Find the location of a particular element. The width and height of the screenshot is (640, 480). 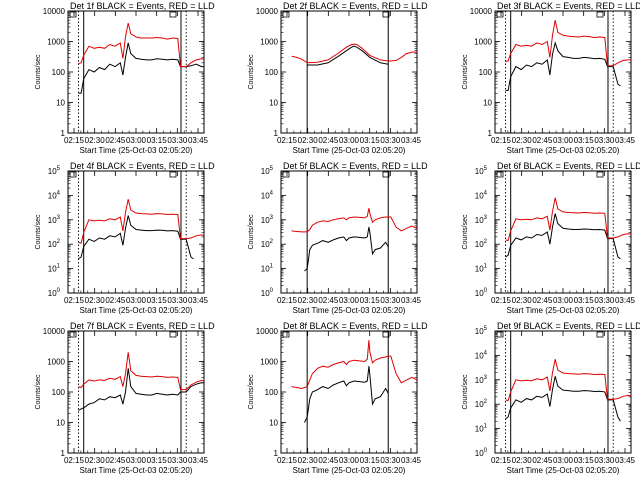

y-tick-label: 10⁴ is located at coordinates (481, 355).